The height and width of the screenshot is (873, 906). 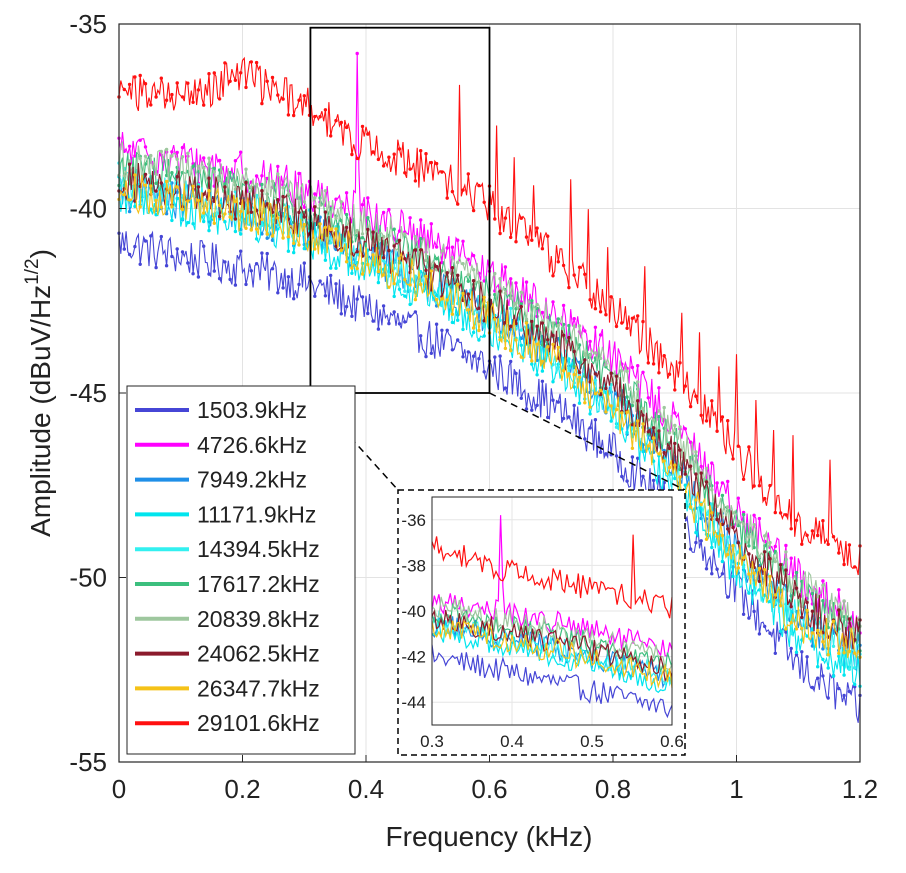 I want to click on x-tick-label: 0.8, so click(x=613, y=789).